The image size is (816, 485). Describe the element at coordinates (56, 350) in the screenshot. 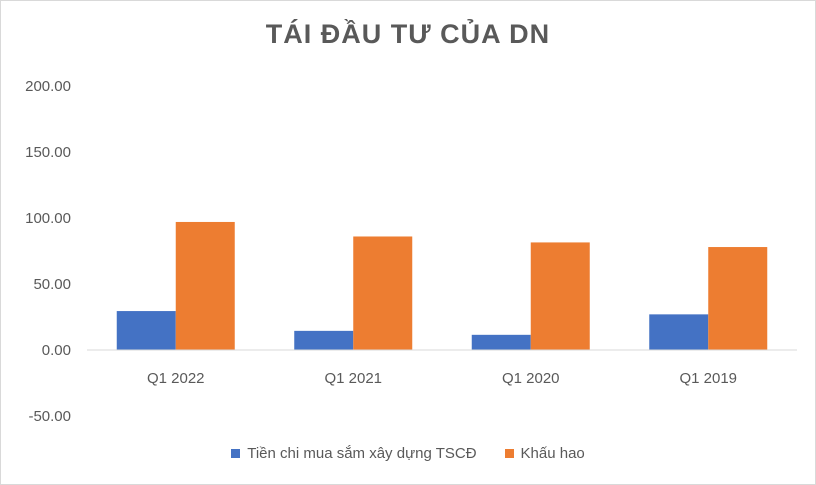

I see `y-tick-label: 0.00` at that location.